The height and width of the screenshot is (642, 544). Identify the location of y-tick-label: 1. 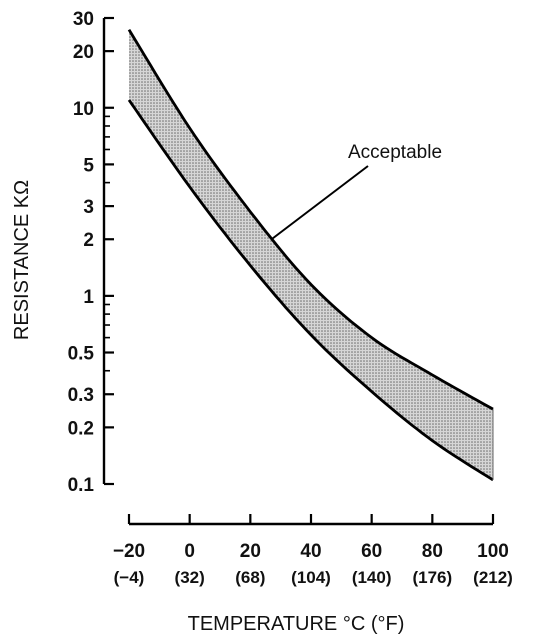
(88, 297).